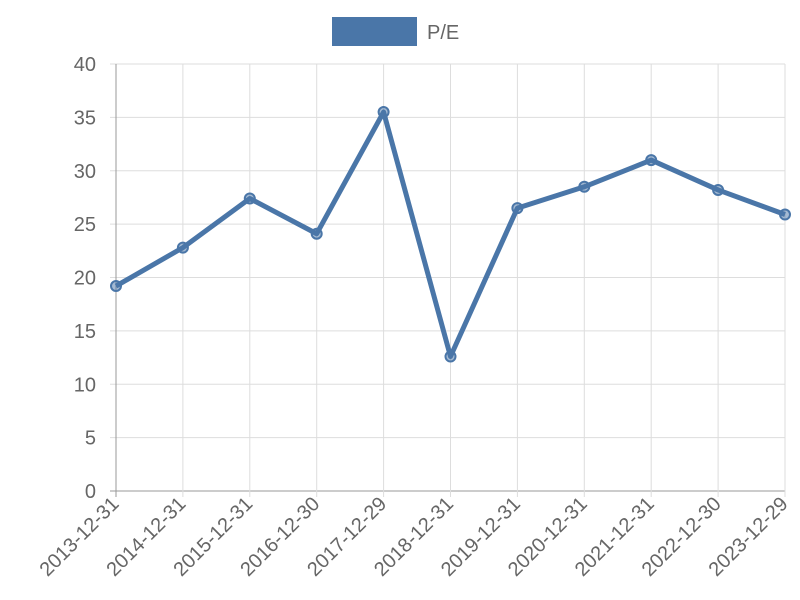 Image resolution: width=800 pixels, height=600 pixels. I want to click on y-tick-label: 5, so click(90, 439).